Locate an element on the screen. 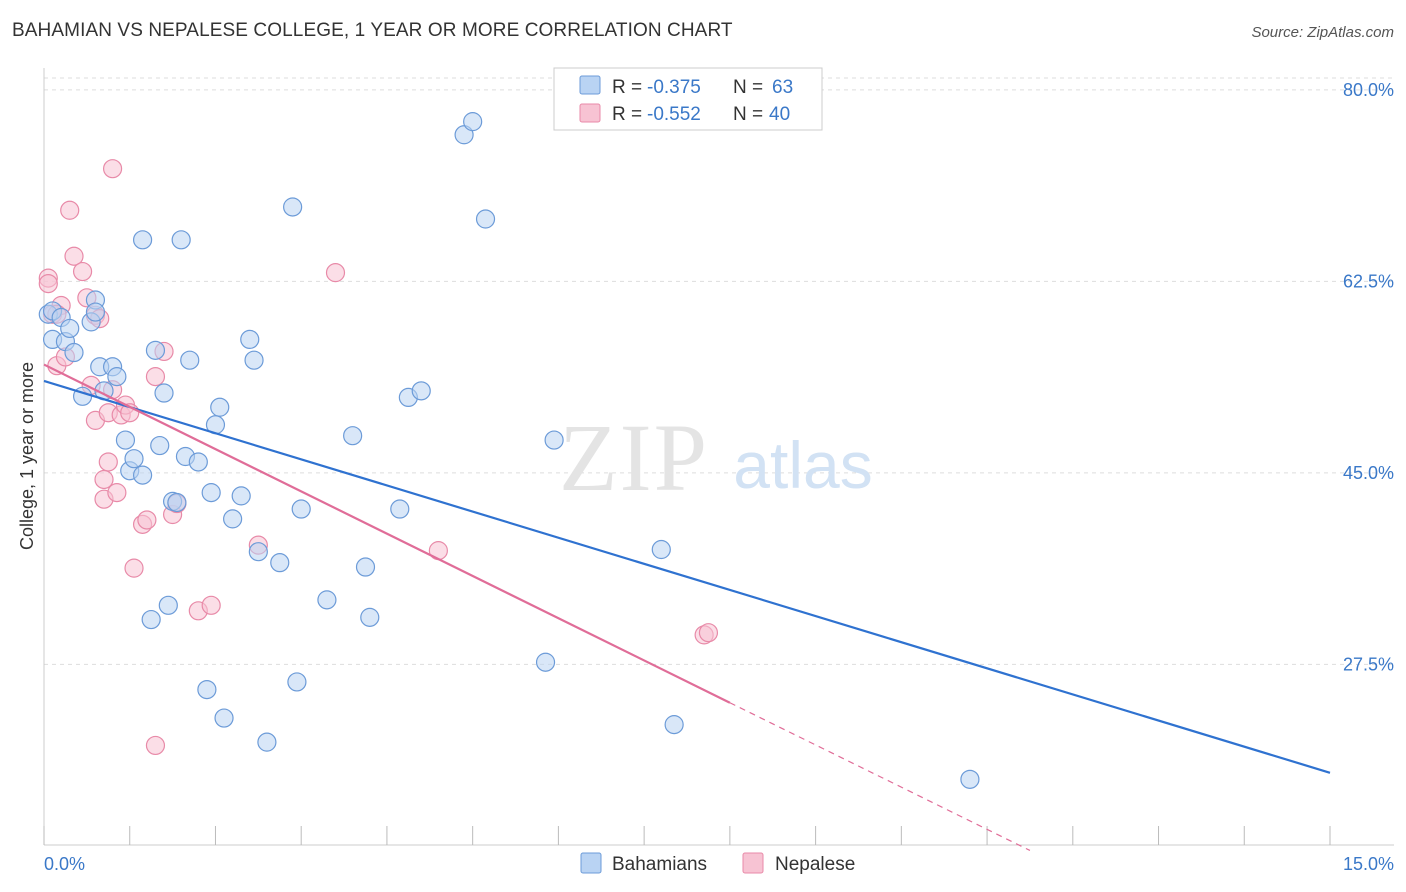  legend-n-label-1: N = is located at coordinates (748, 87).